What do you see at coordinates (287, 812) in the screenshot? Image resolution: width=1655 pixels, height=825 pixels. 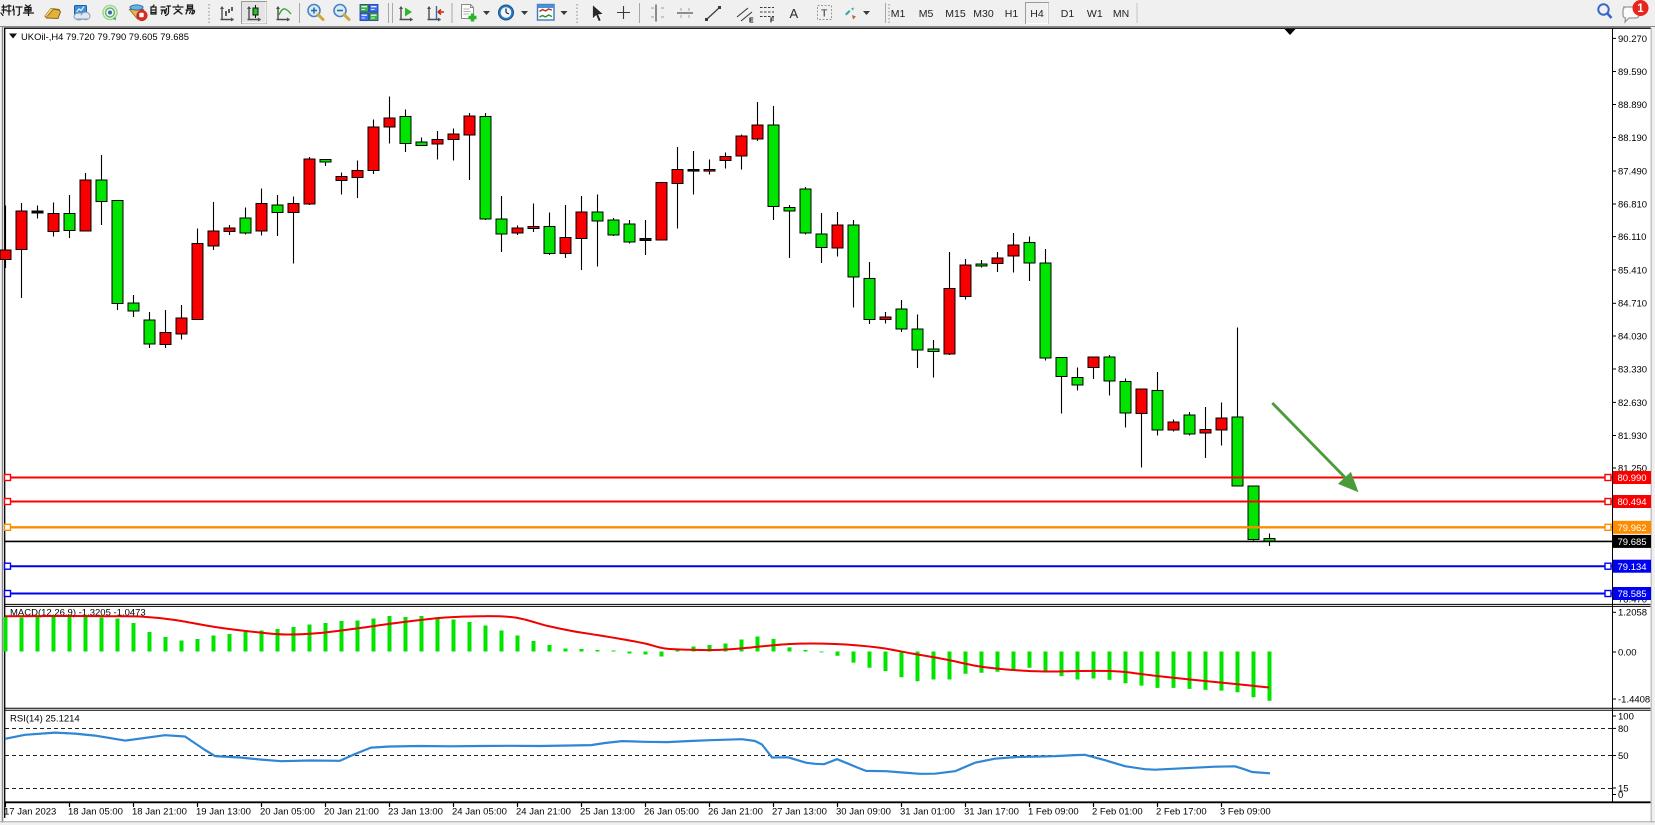 I see `svg-text: 20 Jan 05:00` at bounding box center [287, 812].